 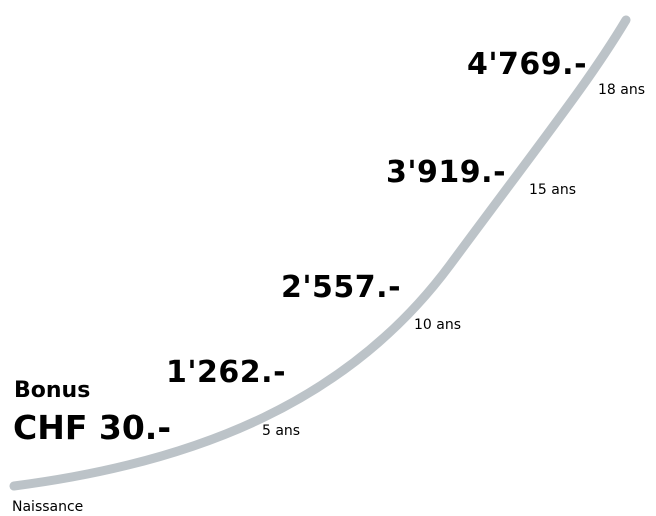 I want to click on bonus-label: Bonus, so click(x=52, y=390).